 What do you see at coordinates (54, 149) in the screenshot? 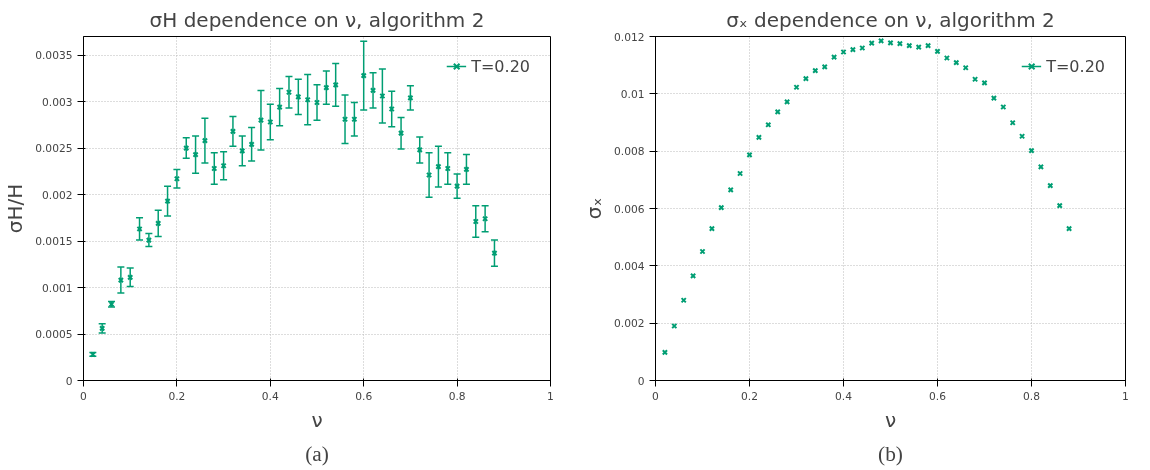
I see `y-tick-label: 0.0025` at bounding box center [54, 149].